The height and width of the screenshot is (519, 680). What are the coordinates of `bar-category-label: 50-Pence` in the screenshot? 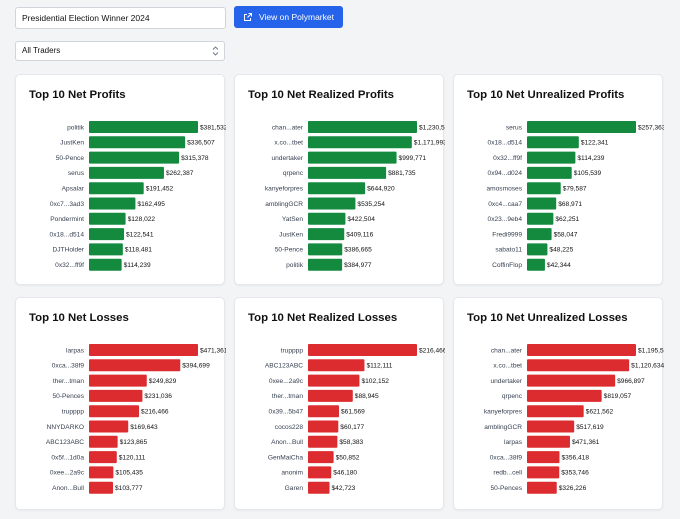 It's located at (70, 158).